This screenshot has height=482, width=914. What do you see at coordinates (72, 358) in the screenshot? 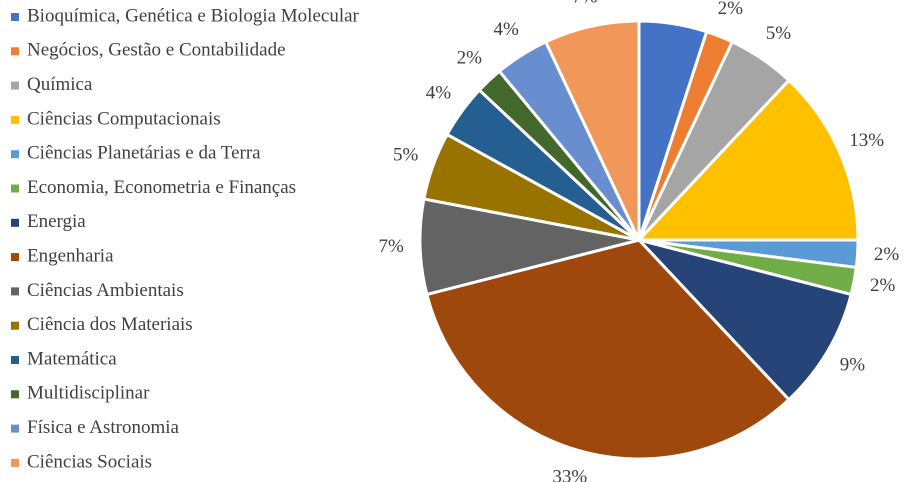
I see `legend-label: Matemática` at bounding box center [72, 358].